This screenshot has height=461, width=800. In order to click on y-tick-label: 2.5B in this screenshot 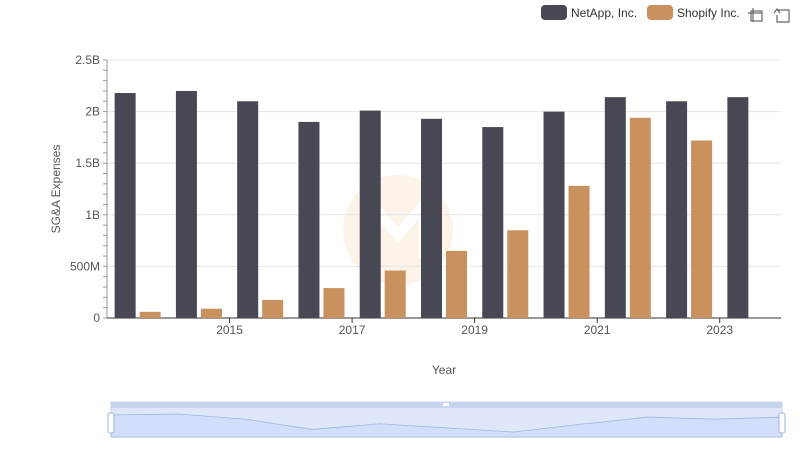, I will do `click(87, 60)`.